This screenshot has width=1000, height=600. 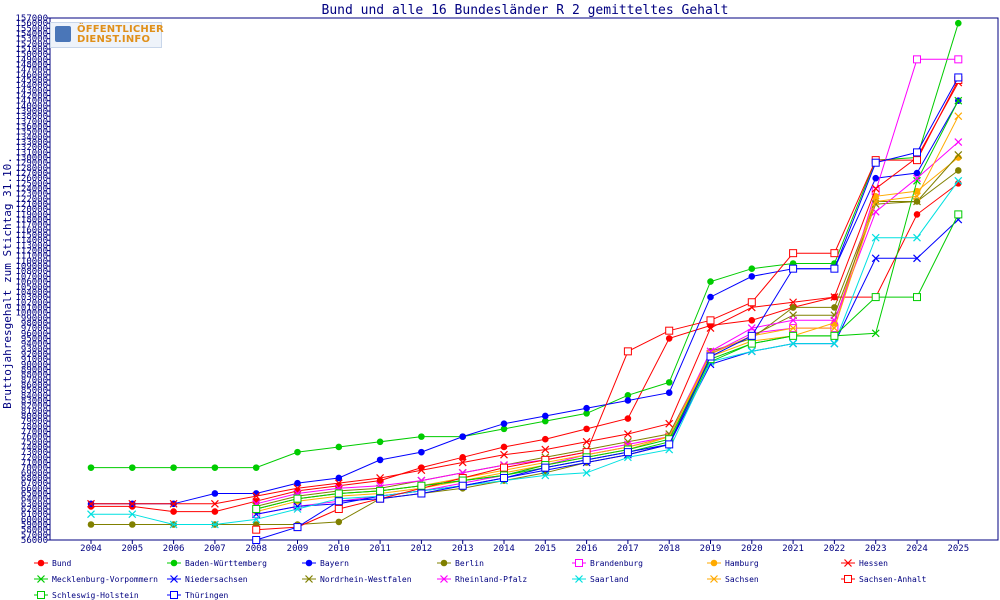 What do you see at coordinates (628, 549) in the screenshot?
I see `x-tick-label: 2017` at bounding box center [628, 549].